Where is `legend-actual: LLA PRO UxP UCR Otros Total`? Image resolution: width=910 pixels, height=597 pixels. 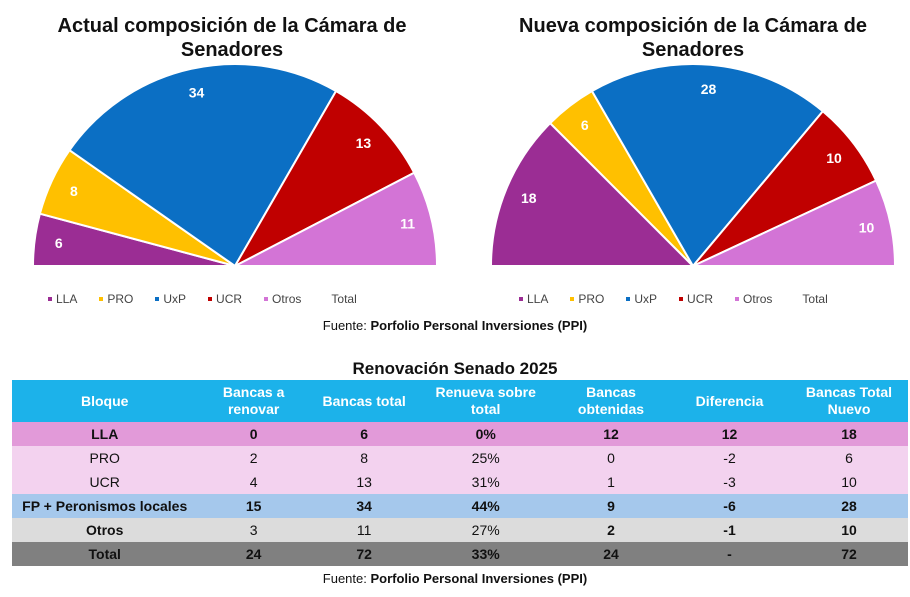 legend-actual: LLA PRO UxP UCR Otros Total is located at coordinates (213, 299).